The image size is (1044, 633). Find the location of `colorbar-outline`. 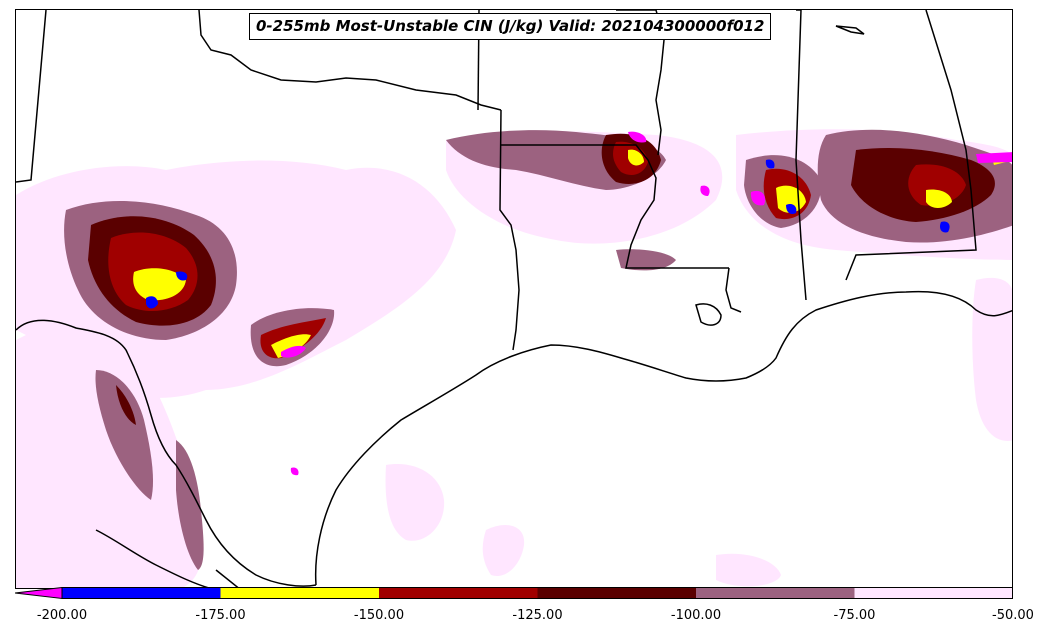

colorbar-outline is located at coordinates (537, 593).